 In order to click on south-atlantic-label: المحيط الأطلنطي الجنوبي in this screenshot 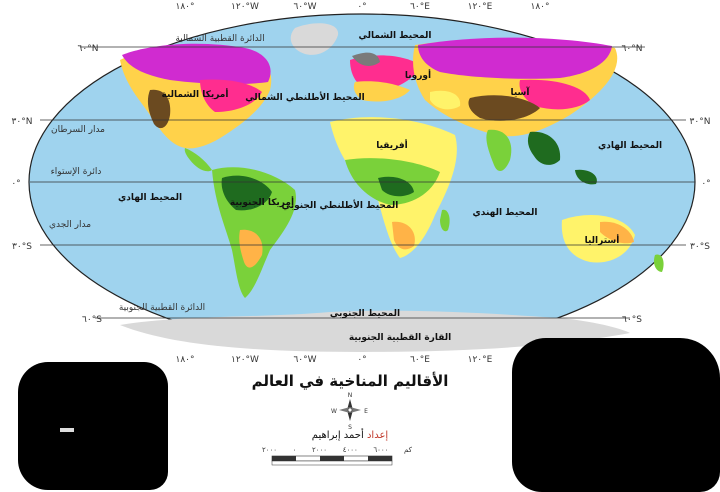, I will do `click(340, 205)`.